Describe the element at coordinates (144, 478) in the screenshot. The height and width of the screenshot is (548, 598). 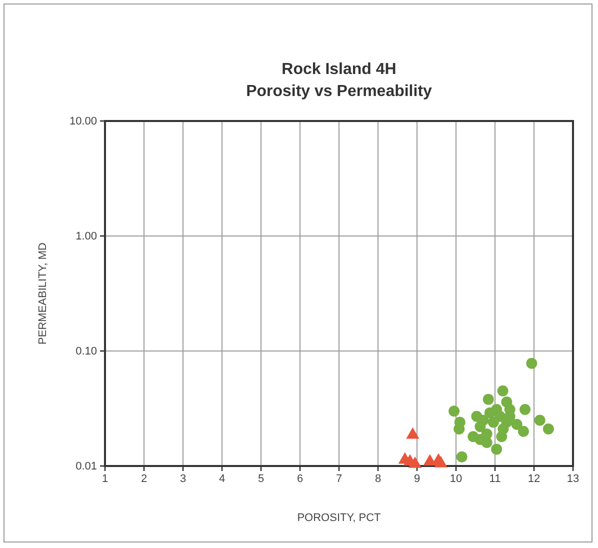
I see `x-tick-label: 2` at that location.